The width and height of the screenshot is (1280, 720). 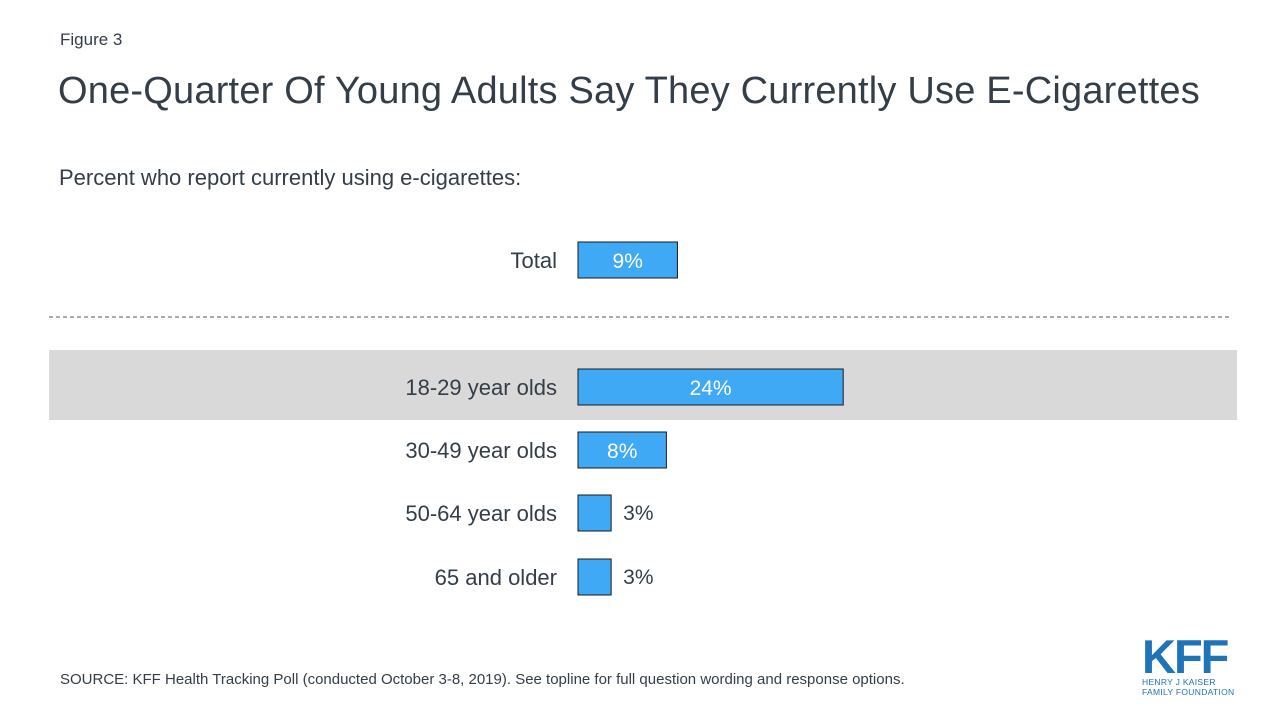 What do you see at coordinates (481, 513) in the screenshot?
I see `category-label: 50-64 year olds` at bounding box center [481, 513].